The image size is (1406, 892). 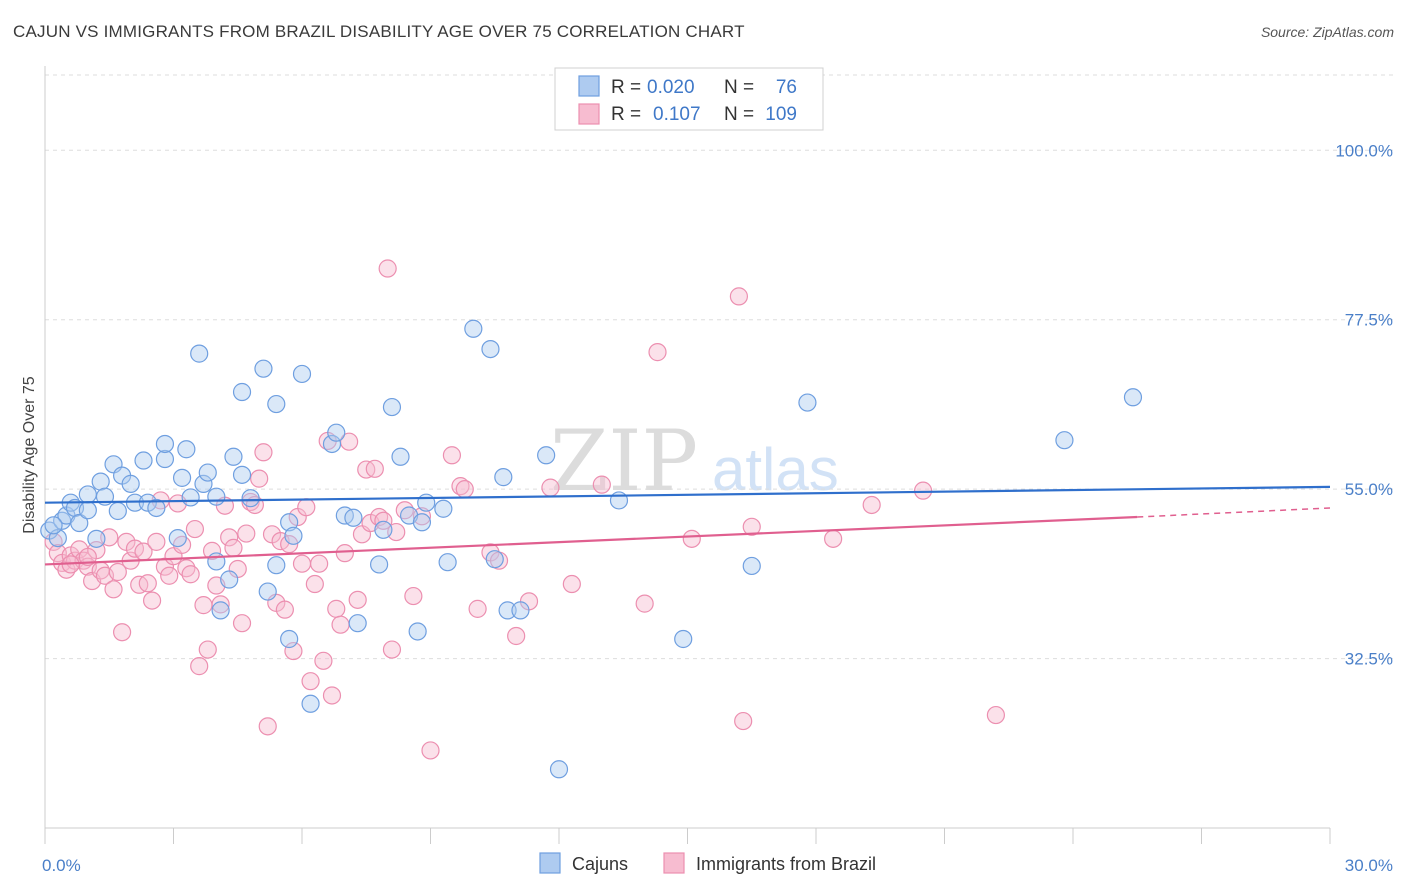 What do you see at coordinates (61, 865) in the screenshot?
I see `x-tick-label: 0.0%` at bounding box center [61, 865].